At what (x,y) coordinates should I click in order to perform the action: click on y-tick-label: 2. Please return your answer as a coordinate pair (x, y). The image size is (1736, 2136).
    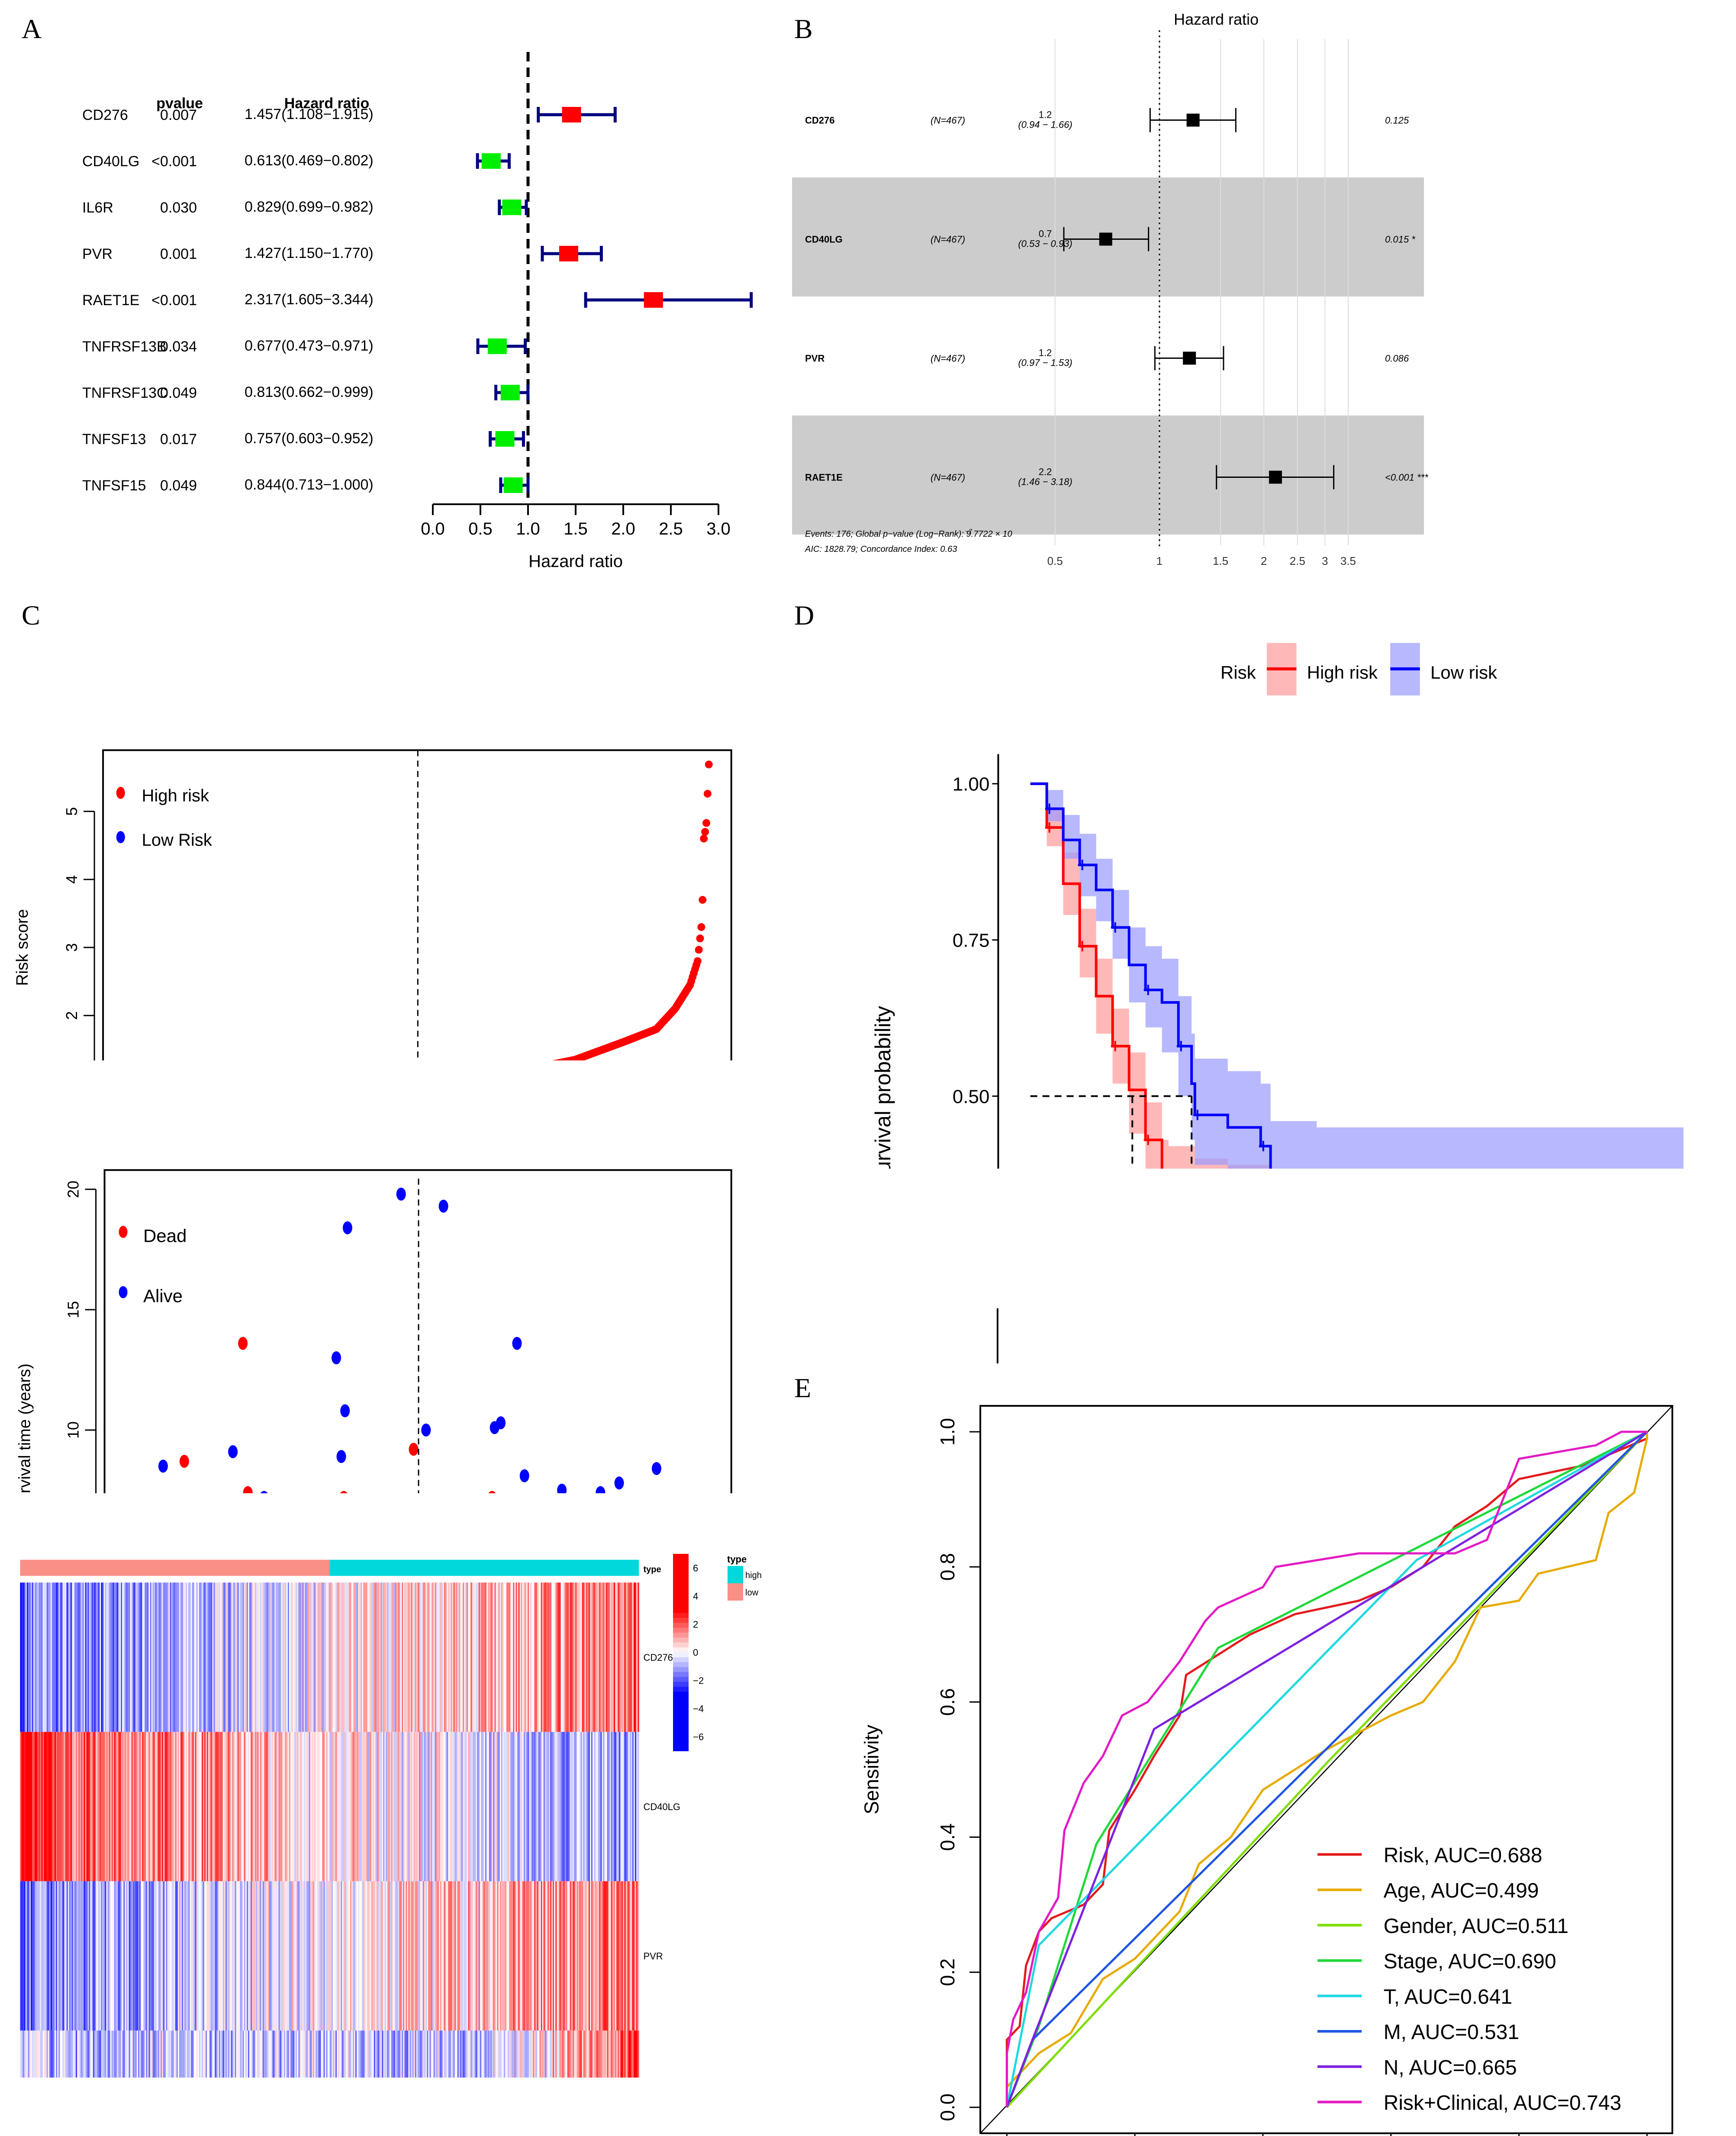
    Looking at the image, I should click on (72, 1016).